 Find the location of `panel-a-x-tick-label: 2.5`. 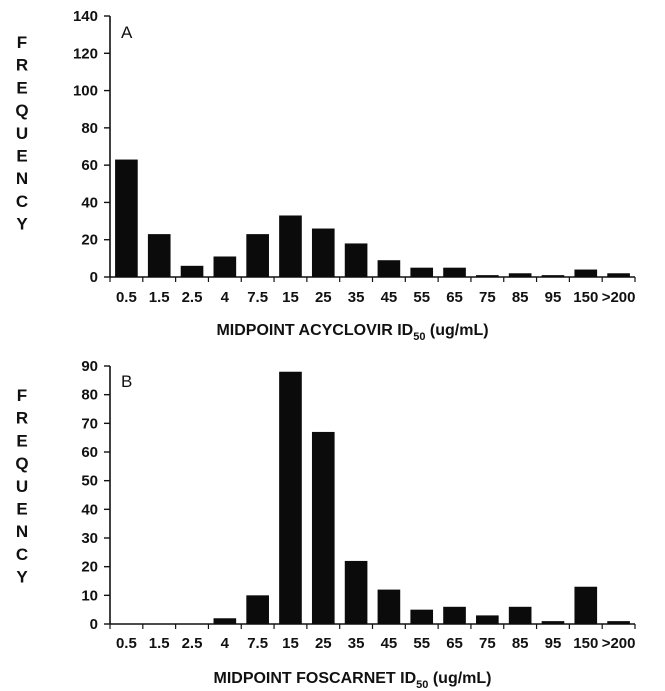

panel-a-x-tick-label: 2.5 is located at coordinates (192, 297).